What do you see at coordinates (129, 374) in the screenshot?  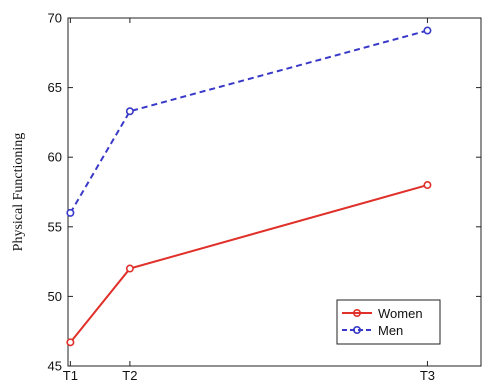 I see `x-tick-label: T2` at bounding box center [129, 374].